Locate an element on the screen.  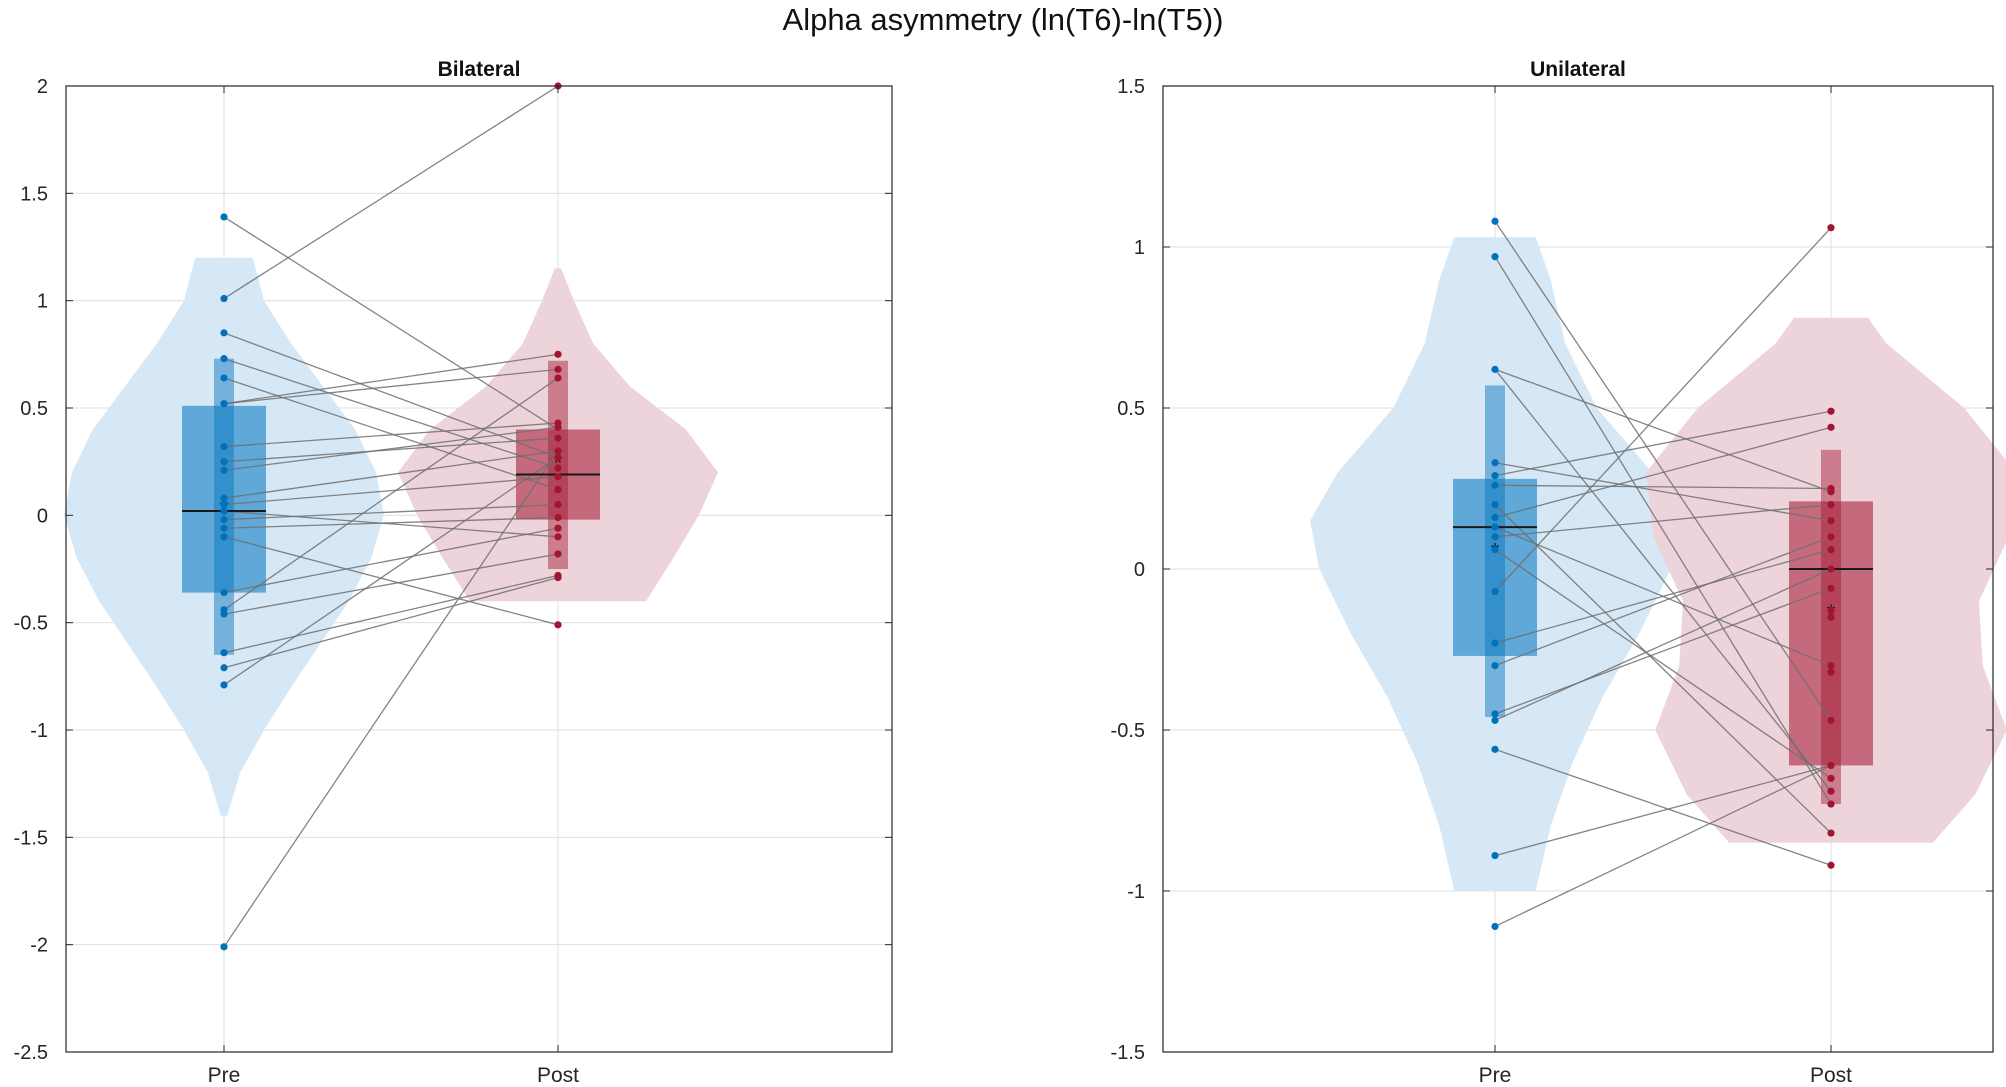
y-tick-label: 1.5 is located at coordinates (34, 194).